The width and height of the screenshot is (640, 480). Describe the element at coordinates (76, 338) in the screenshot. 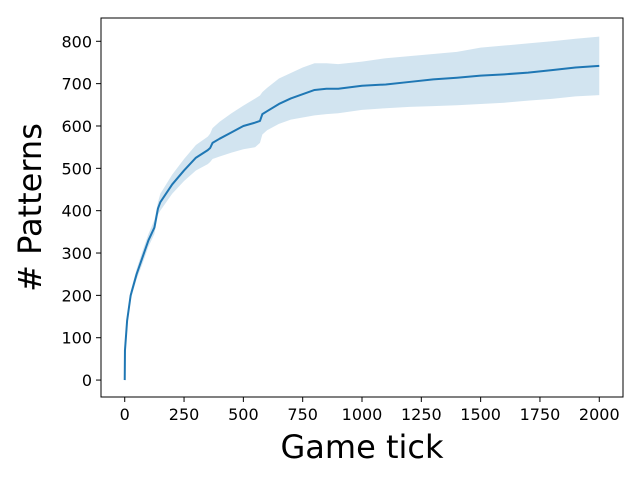

I see `y-tick-label: 100` at that location.